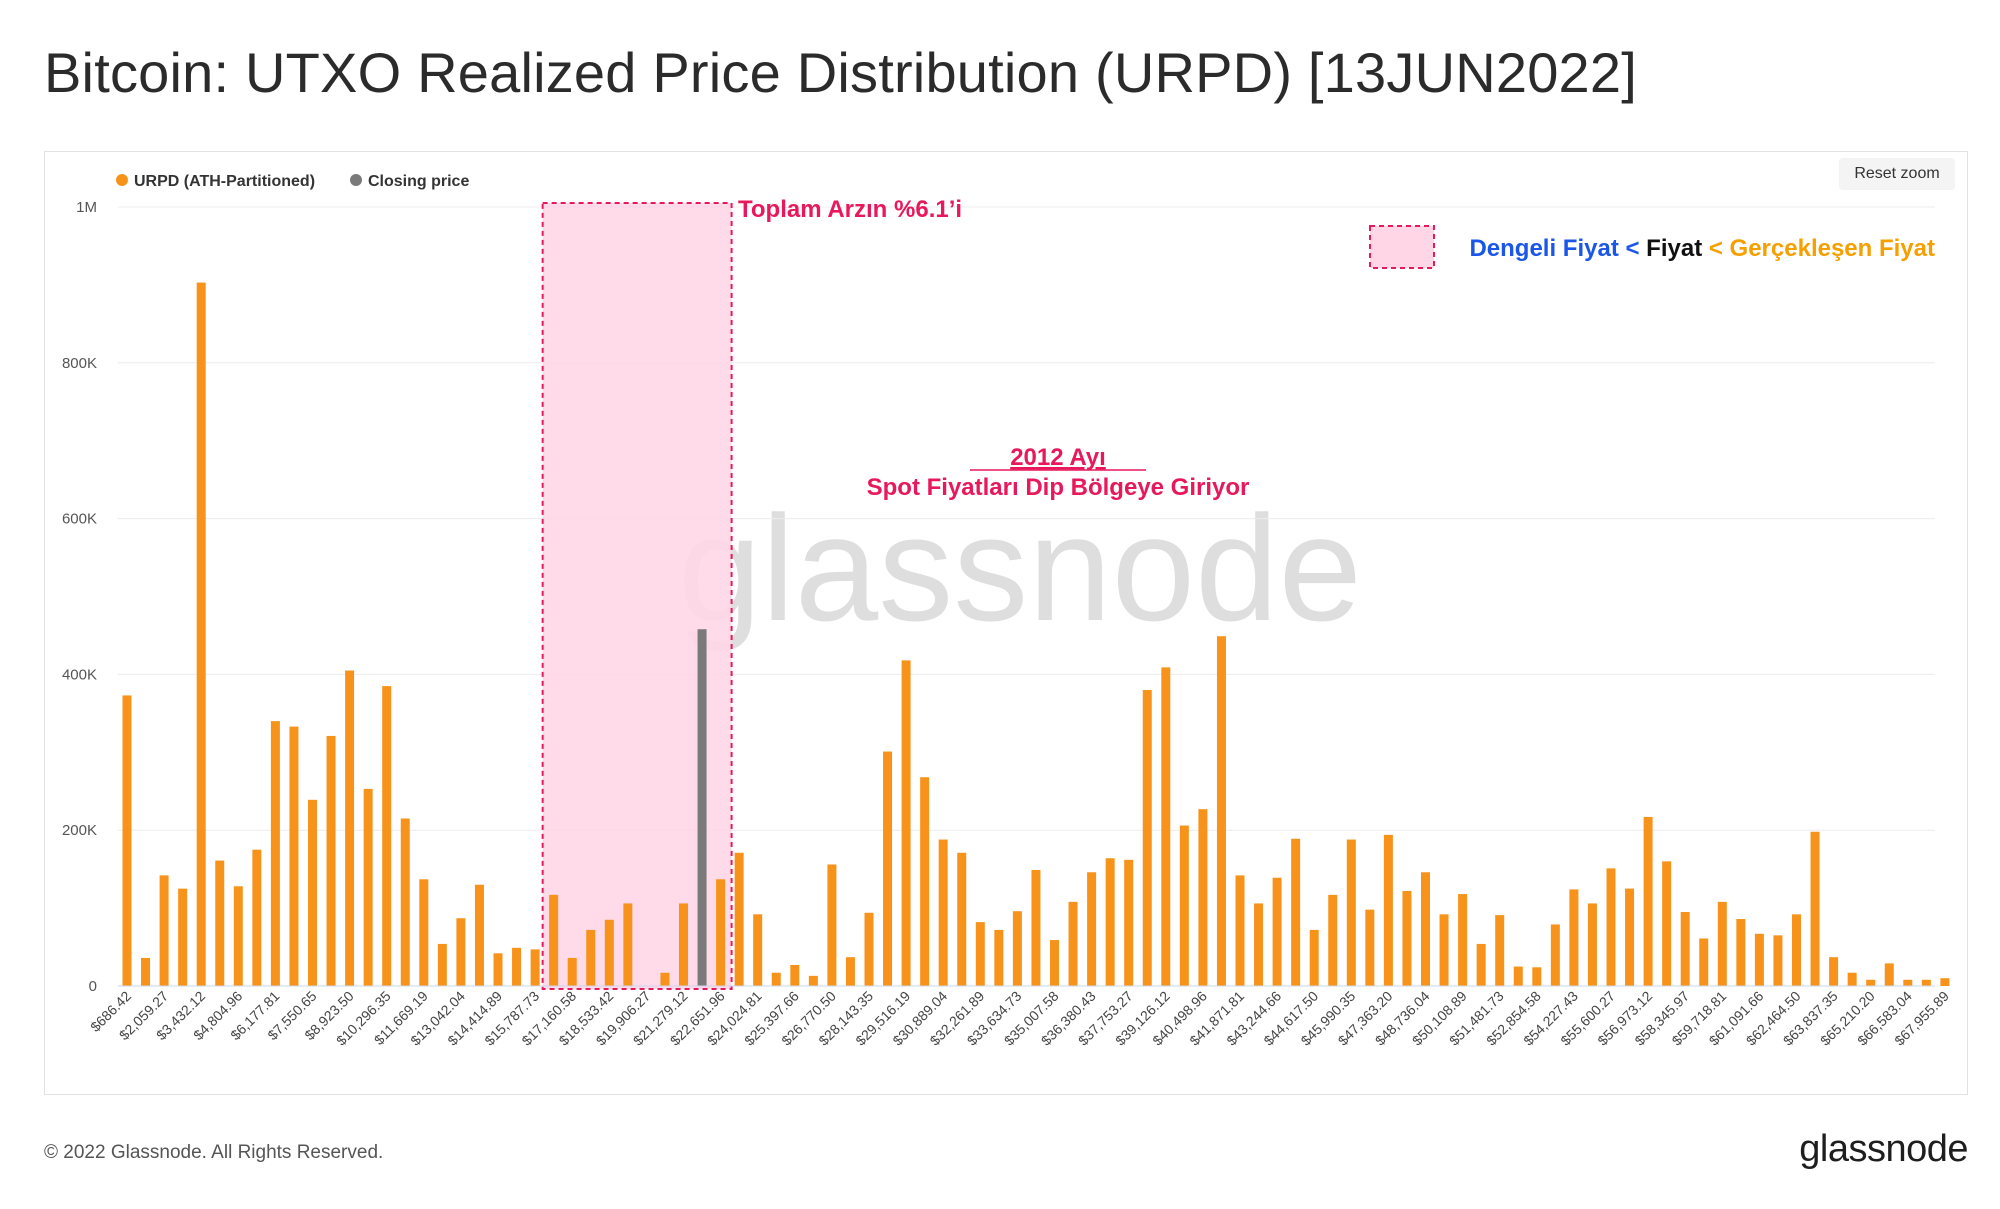  I want to click on legend-urpd-label: URPD (ATH-Partitioned), so click(224, 181).